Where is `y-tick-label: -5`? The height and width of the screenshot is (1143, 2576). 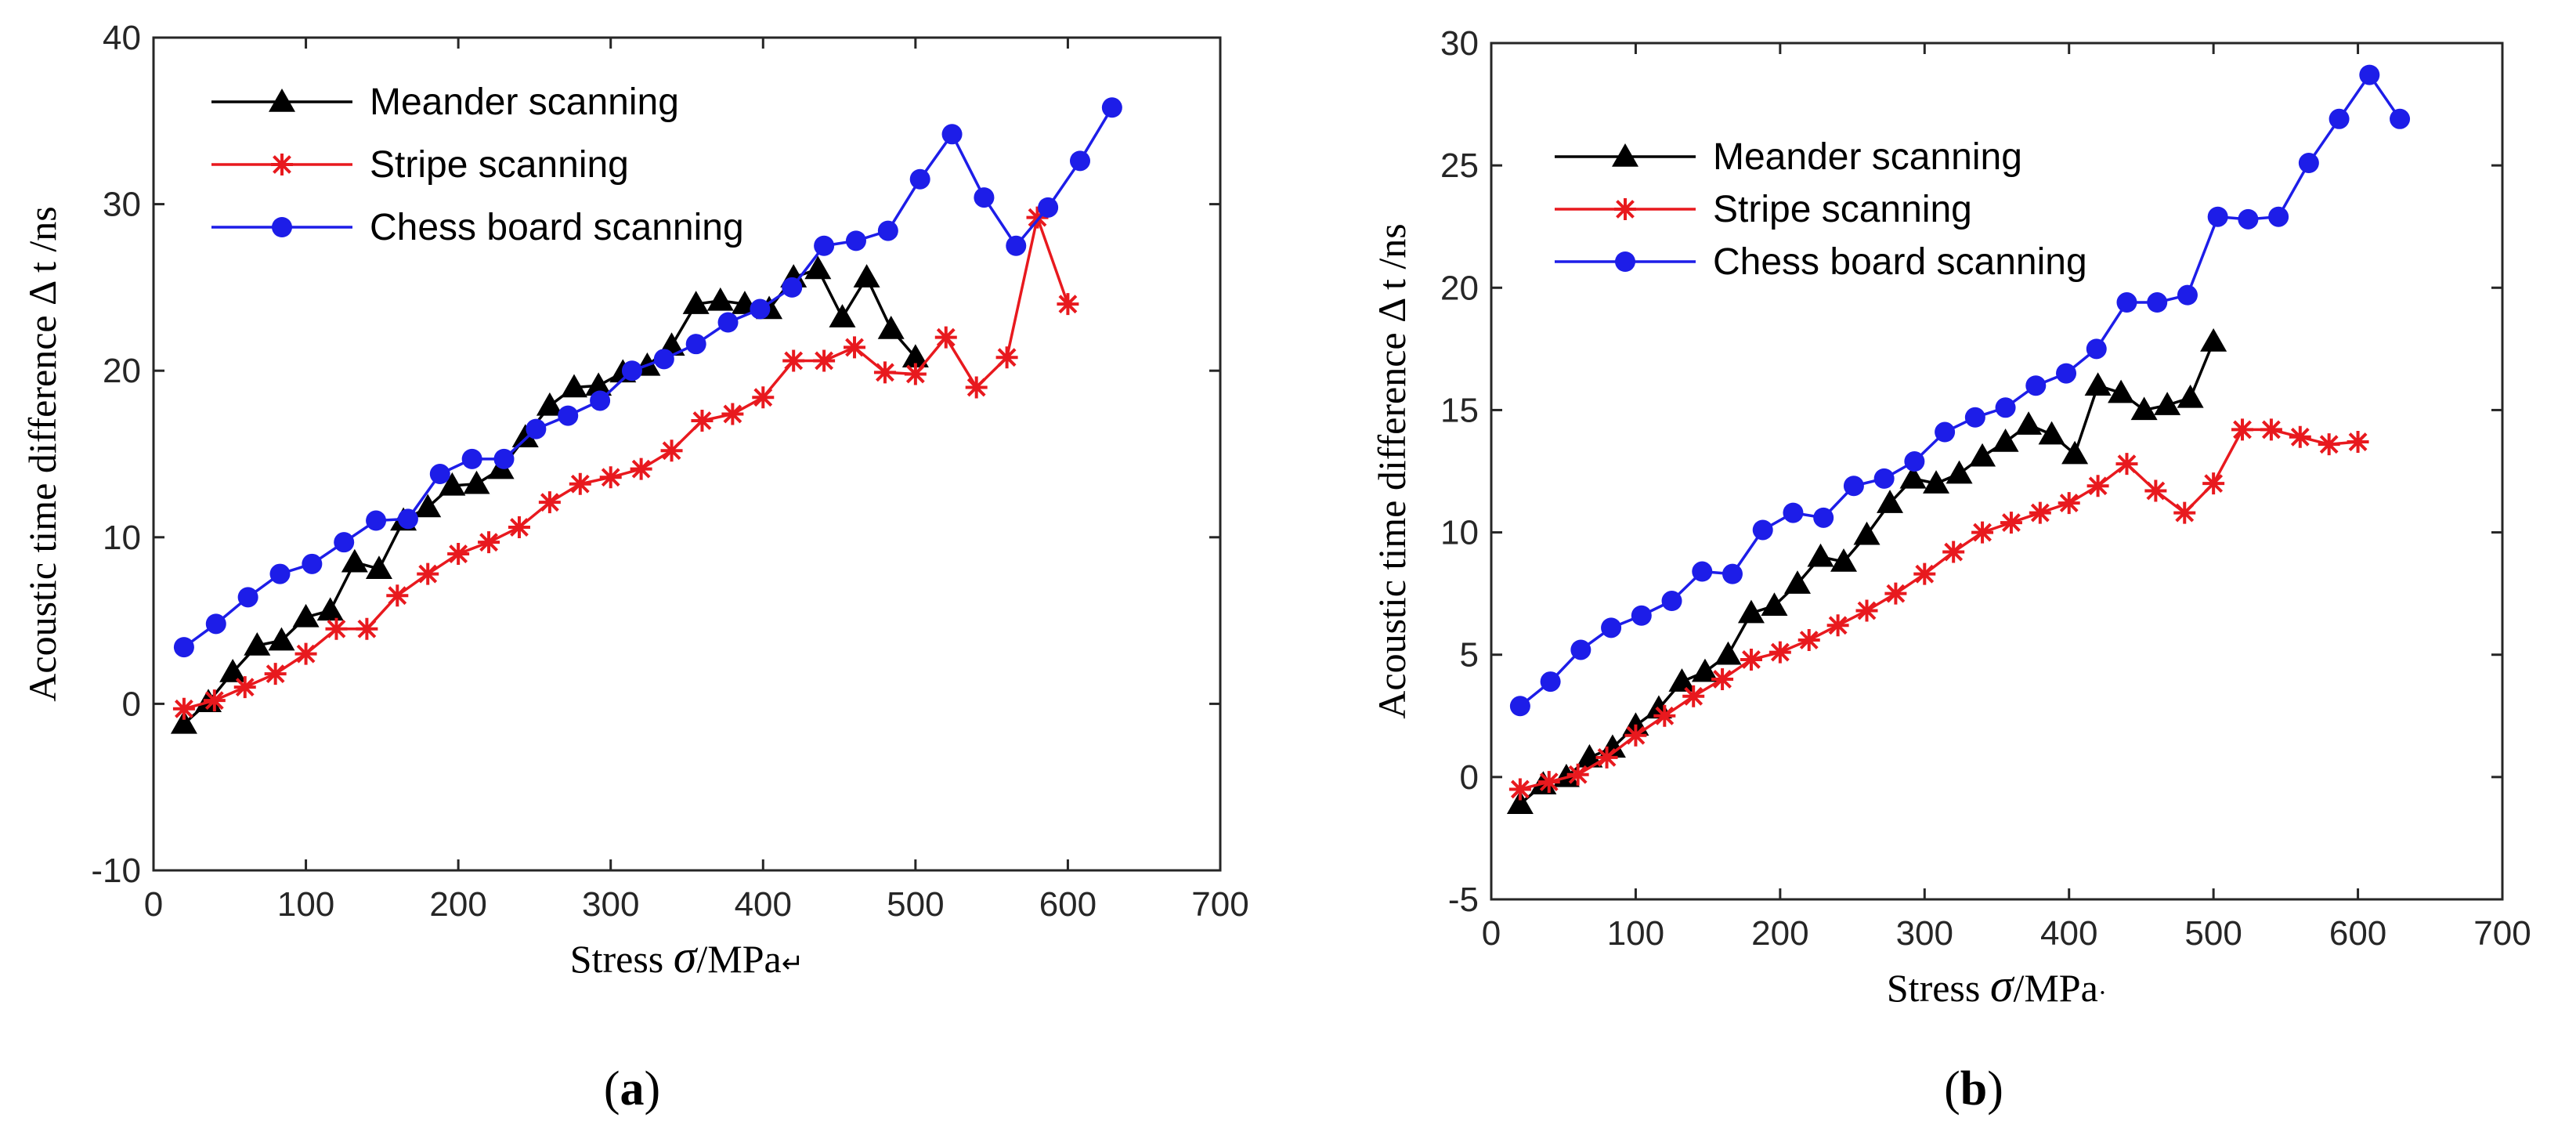 y-tick-label: -5 is located at coordinates (1463, 900).